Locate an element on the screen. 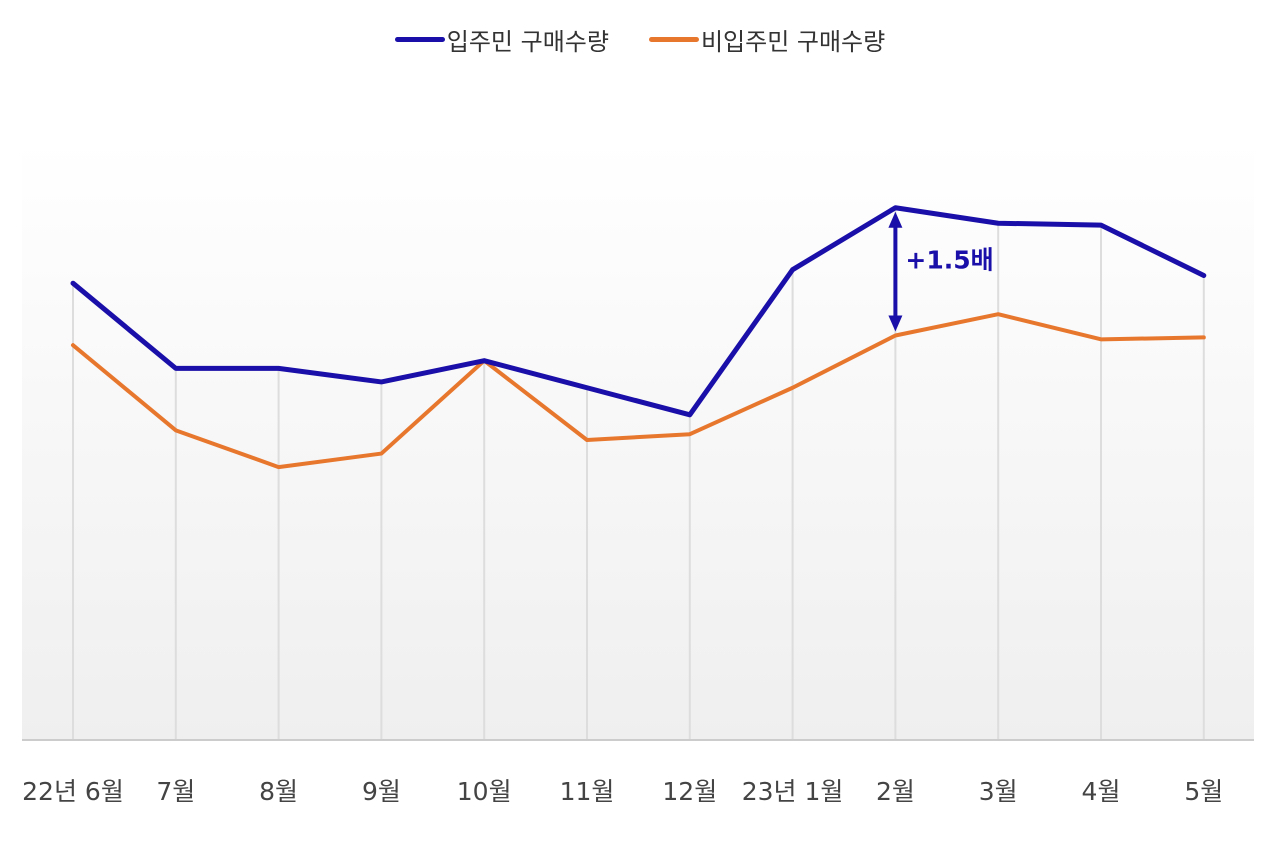  annotation-arrow-head-up is located at coordinates (895, 219).